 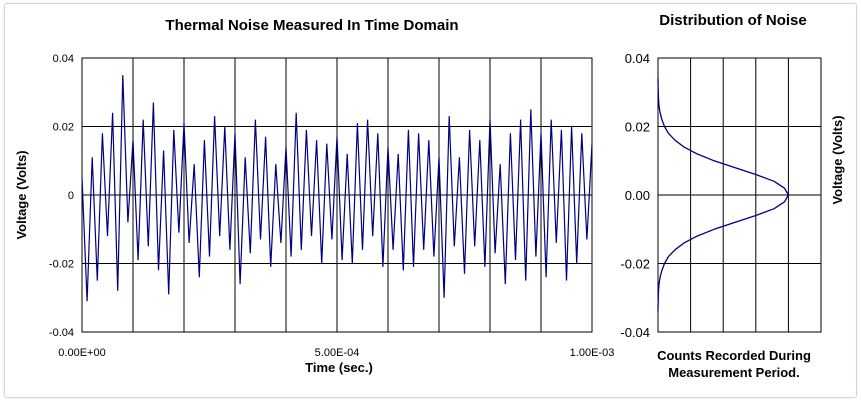 I want to click on distribution-chart-y-ticks: 0.04 0.02 0.00 -0.02 -0.04, so click(x=635, y=195).